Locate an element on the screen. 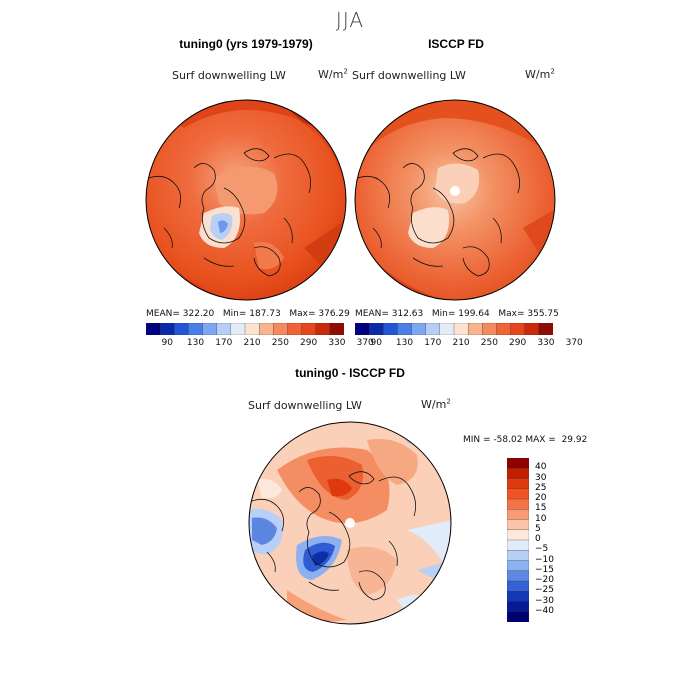 The width and height of the screenshot is (700, 700). pole-hole is located at coordinates (455, 191).